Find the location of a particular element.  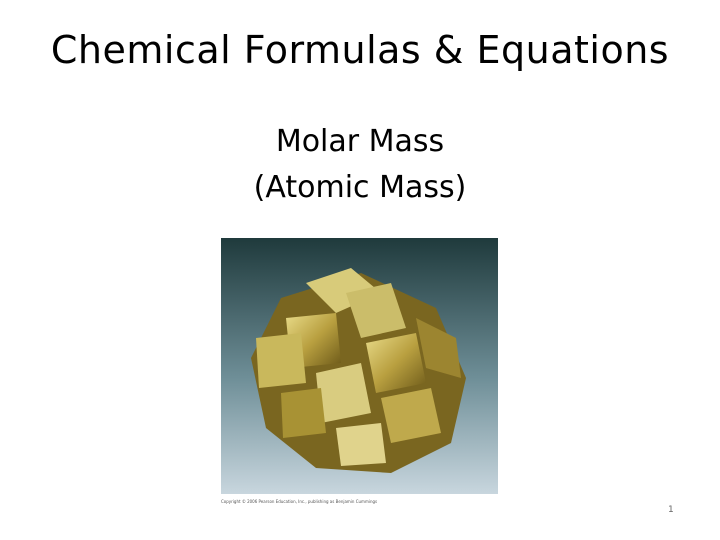

slide-title: Chemical Formulas & Equations is located at coordinates (360, 50).